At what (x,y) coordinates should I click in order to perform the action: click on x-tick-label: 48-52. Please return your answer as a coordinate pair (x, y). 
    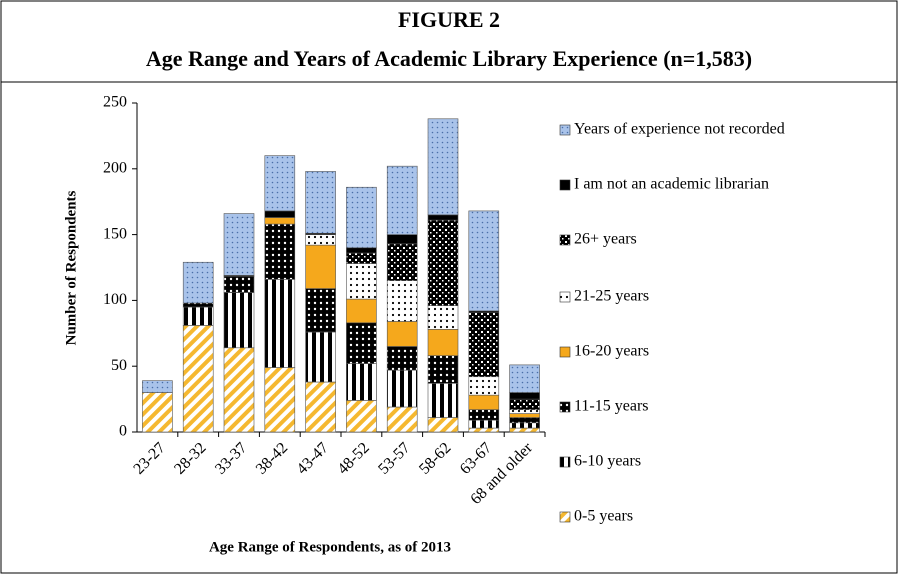
    Looking at the image, I should click on (353, 458).